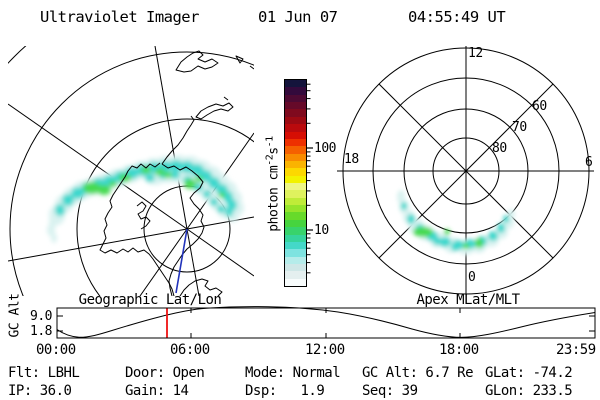 This screenshot has width=600, height=400. What do you see at coordinates (325, 350) in the screenshot?
I see `xtick-1200: 12:00` at bounding box center [325, 350].